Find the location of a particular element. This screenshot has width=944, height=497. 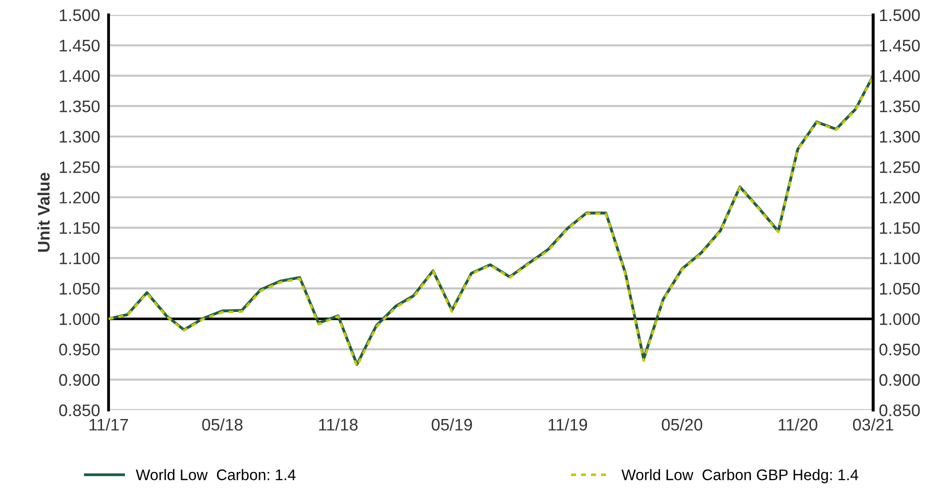

y2-tick-label: 0.850 is located at coordinates (899, 410).